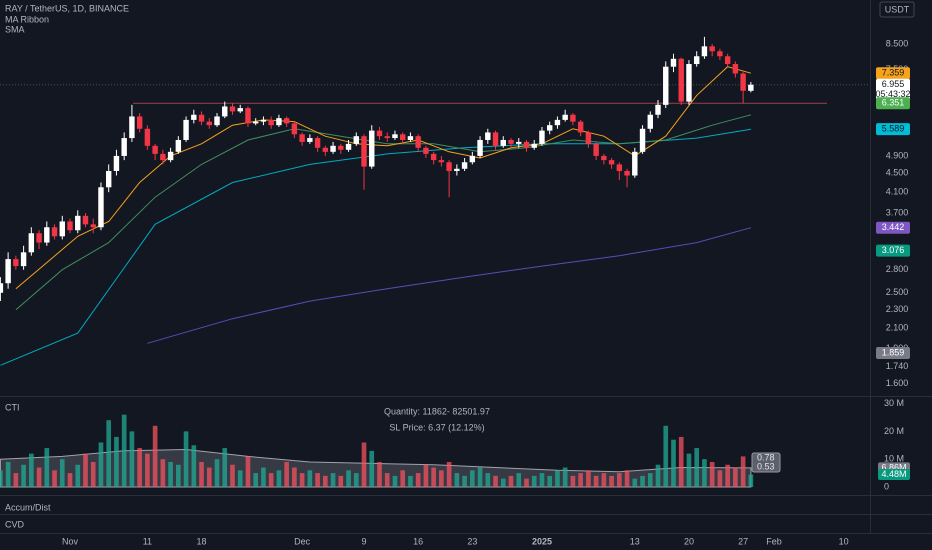 Image resolution: width=932 pixels, height=550 pixels. Describe the element at coordinates (774, 541) in the screenshot. I see `date-tick-label: Feb` at that location.